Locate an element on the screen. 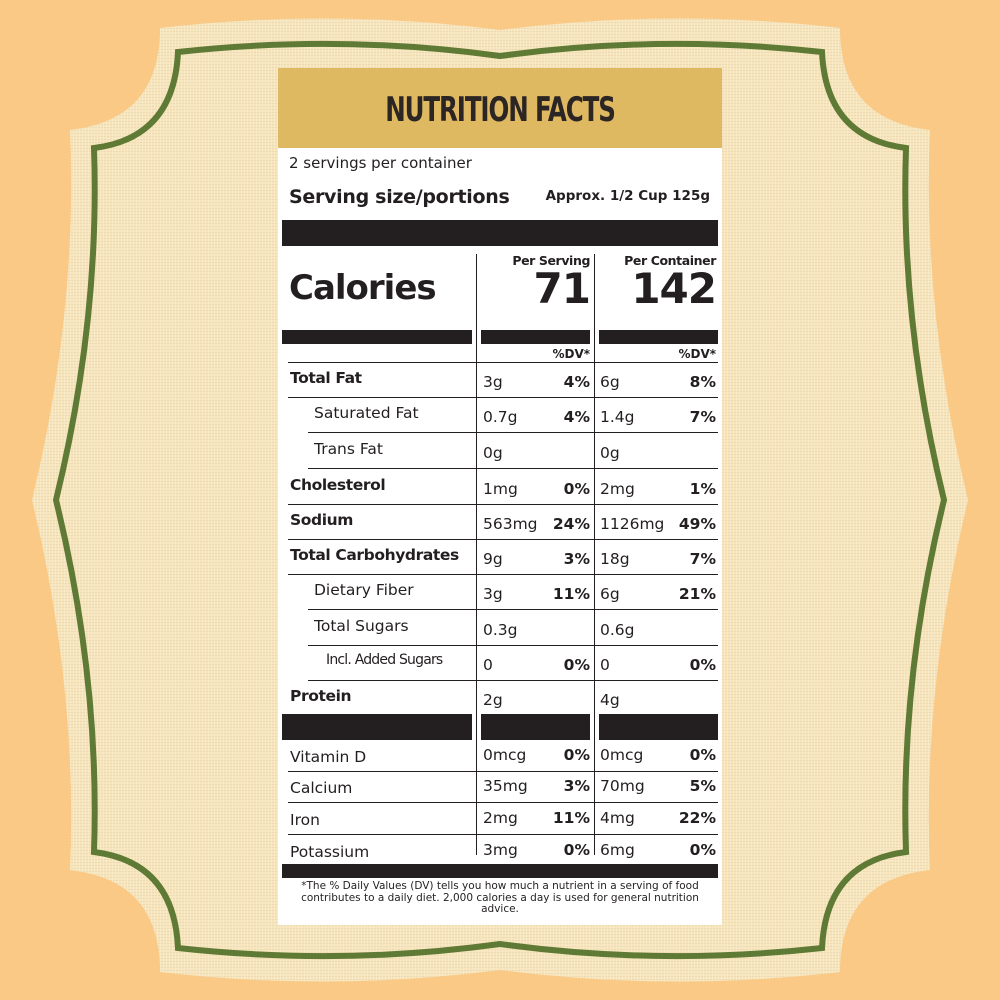 This screenshot has width=1000, height=1000. serving-amount: 0.7g is located at coordinates (500, 417).